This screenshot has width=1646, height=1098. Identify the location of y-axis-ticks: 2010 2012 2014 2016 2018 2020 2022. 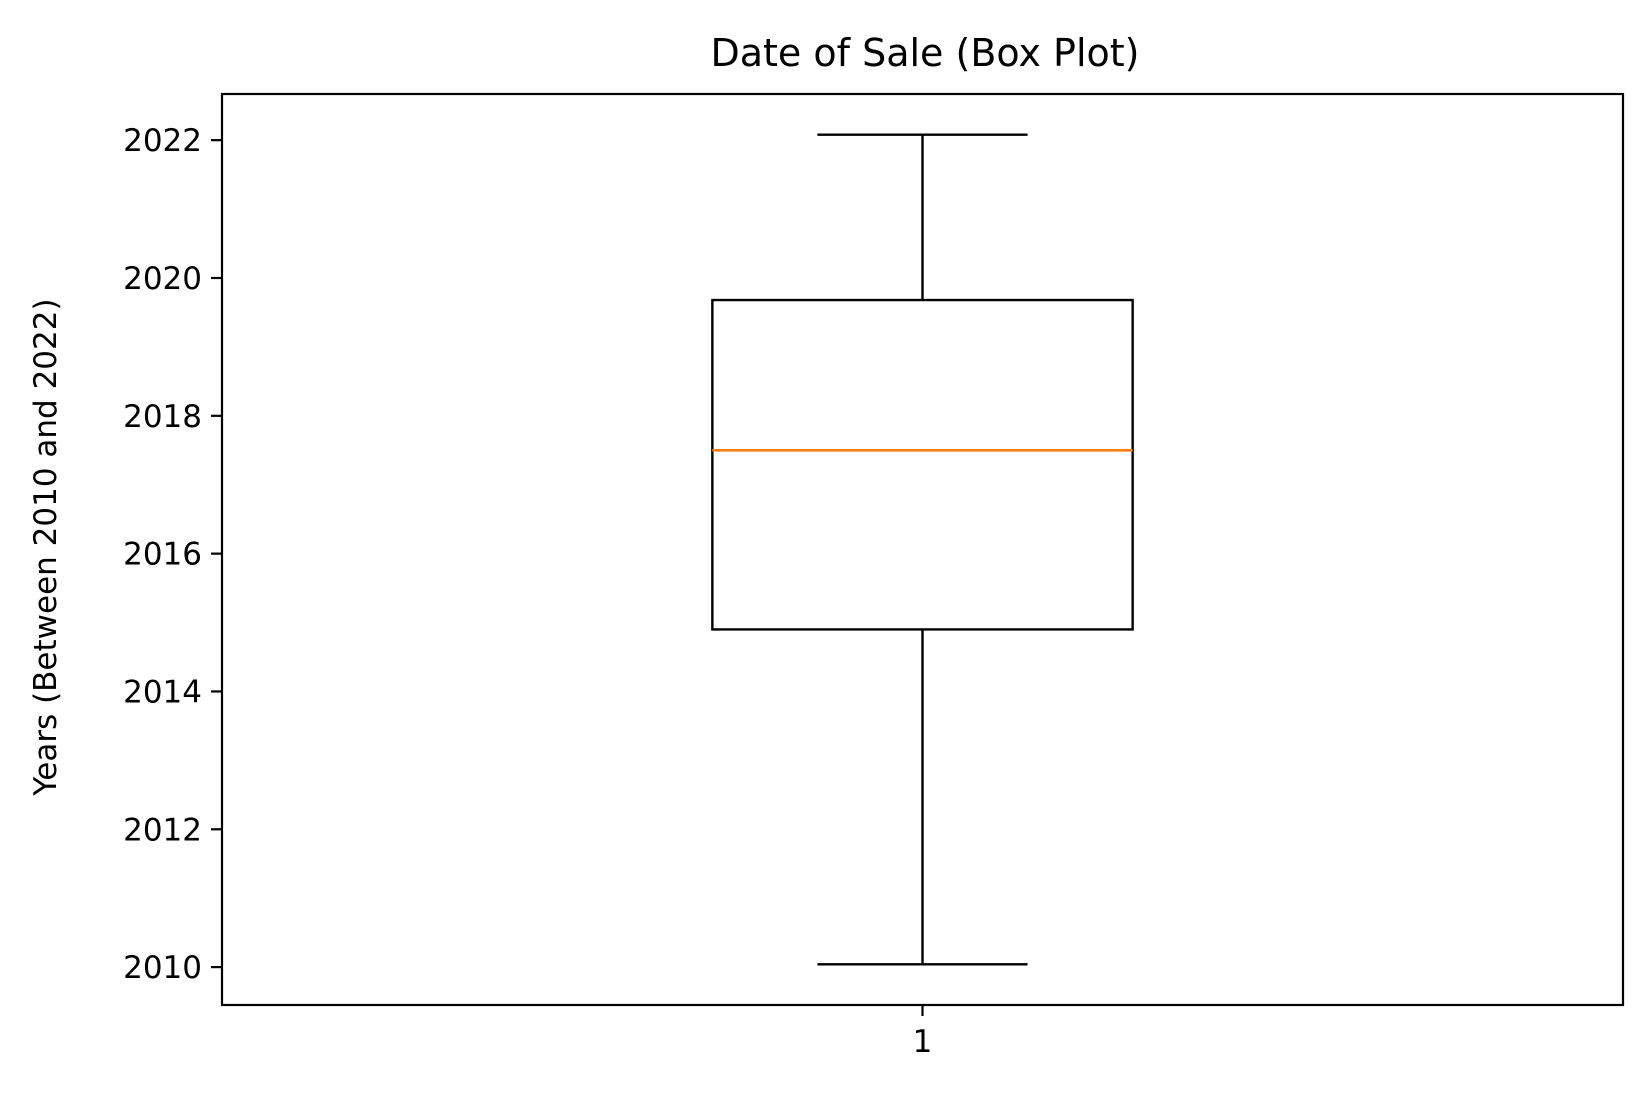
(172, 554).